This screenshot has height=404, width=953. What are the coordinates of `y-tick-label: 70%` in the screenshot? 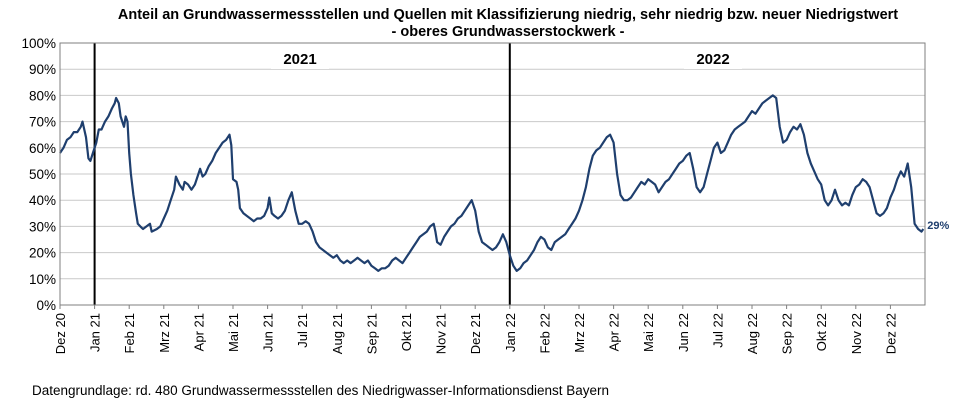 It's located at (42, 122).